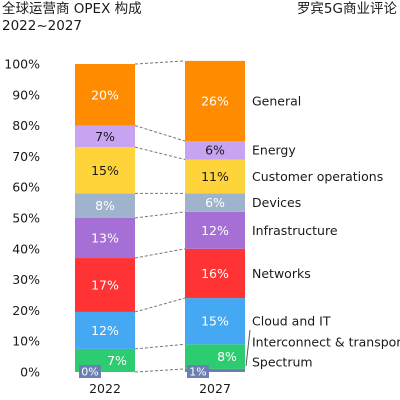  Describe the element at coordinates (215, 388) in the screenshot. I see `x-tick-label: 2027` at that location.